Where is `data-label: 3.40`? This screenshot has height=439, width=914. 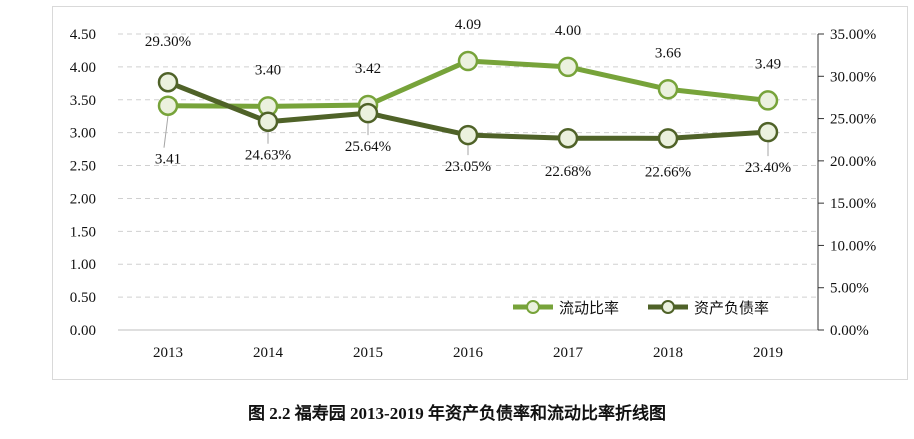
data-label: 3.40 is located at coordinates (268, 70).